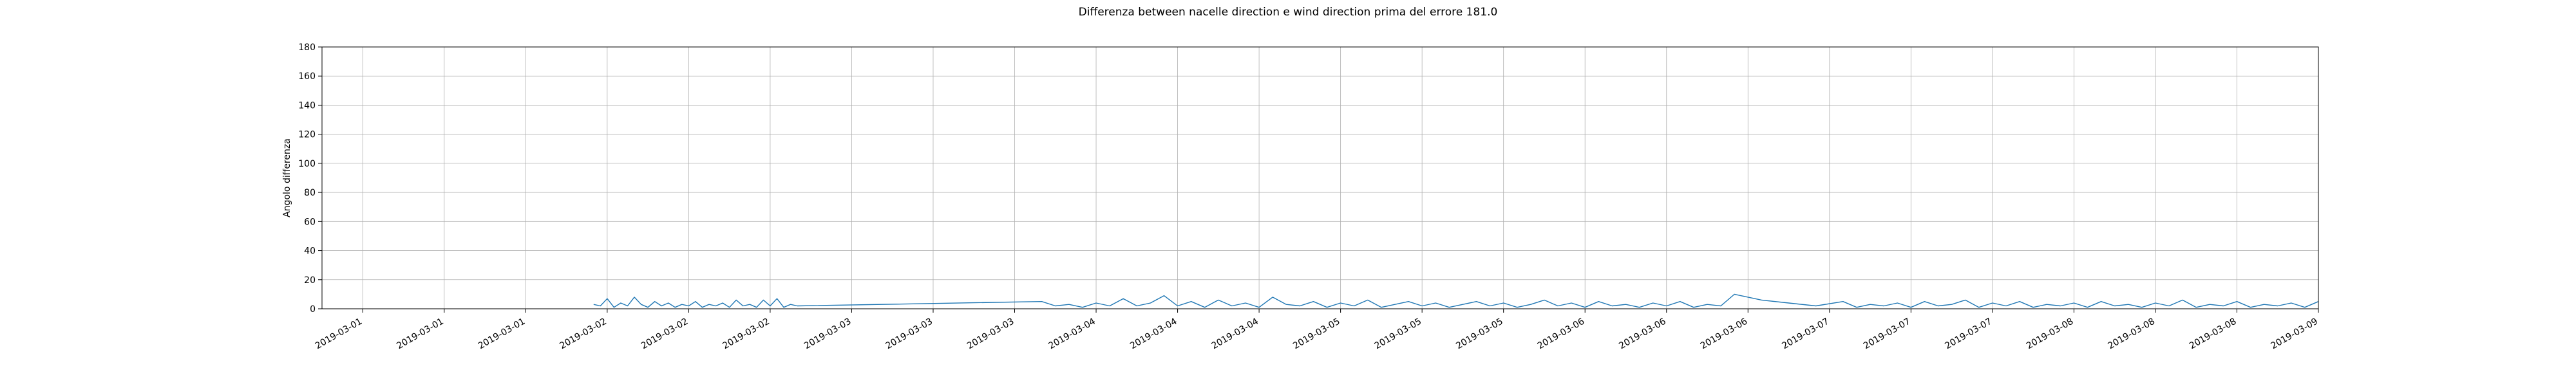  What do you see at coordinates (310, 280) in the screenshot?
I see `y-tick-label: 20` at bounding box center [310, 280].